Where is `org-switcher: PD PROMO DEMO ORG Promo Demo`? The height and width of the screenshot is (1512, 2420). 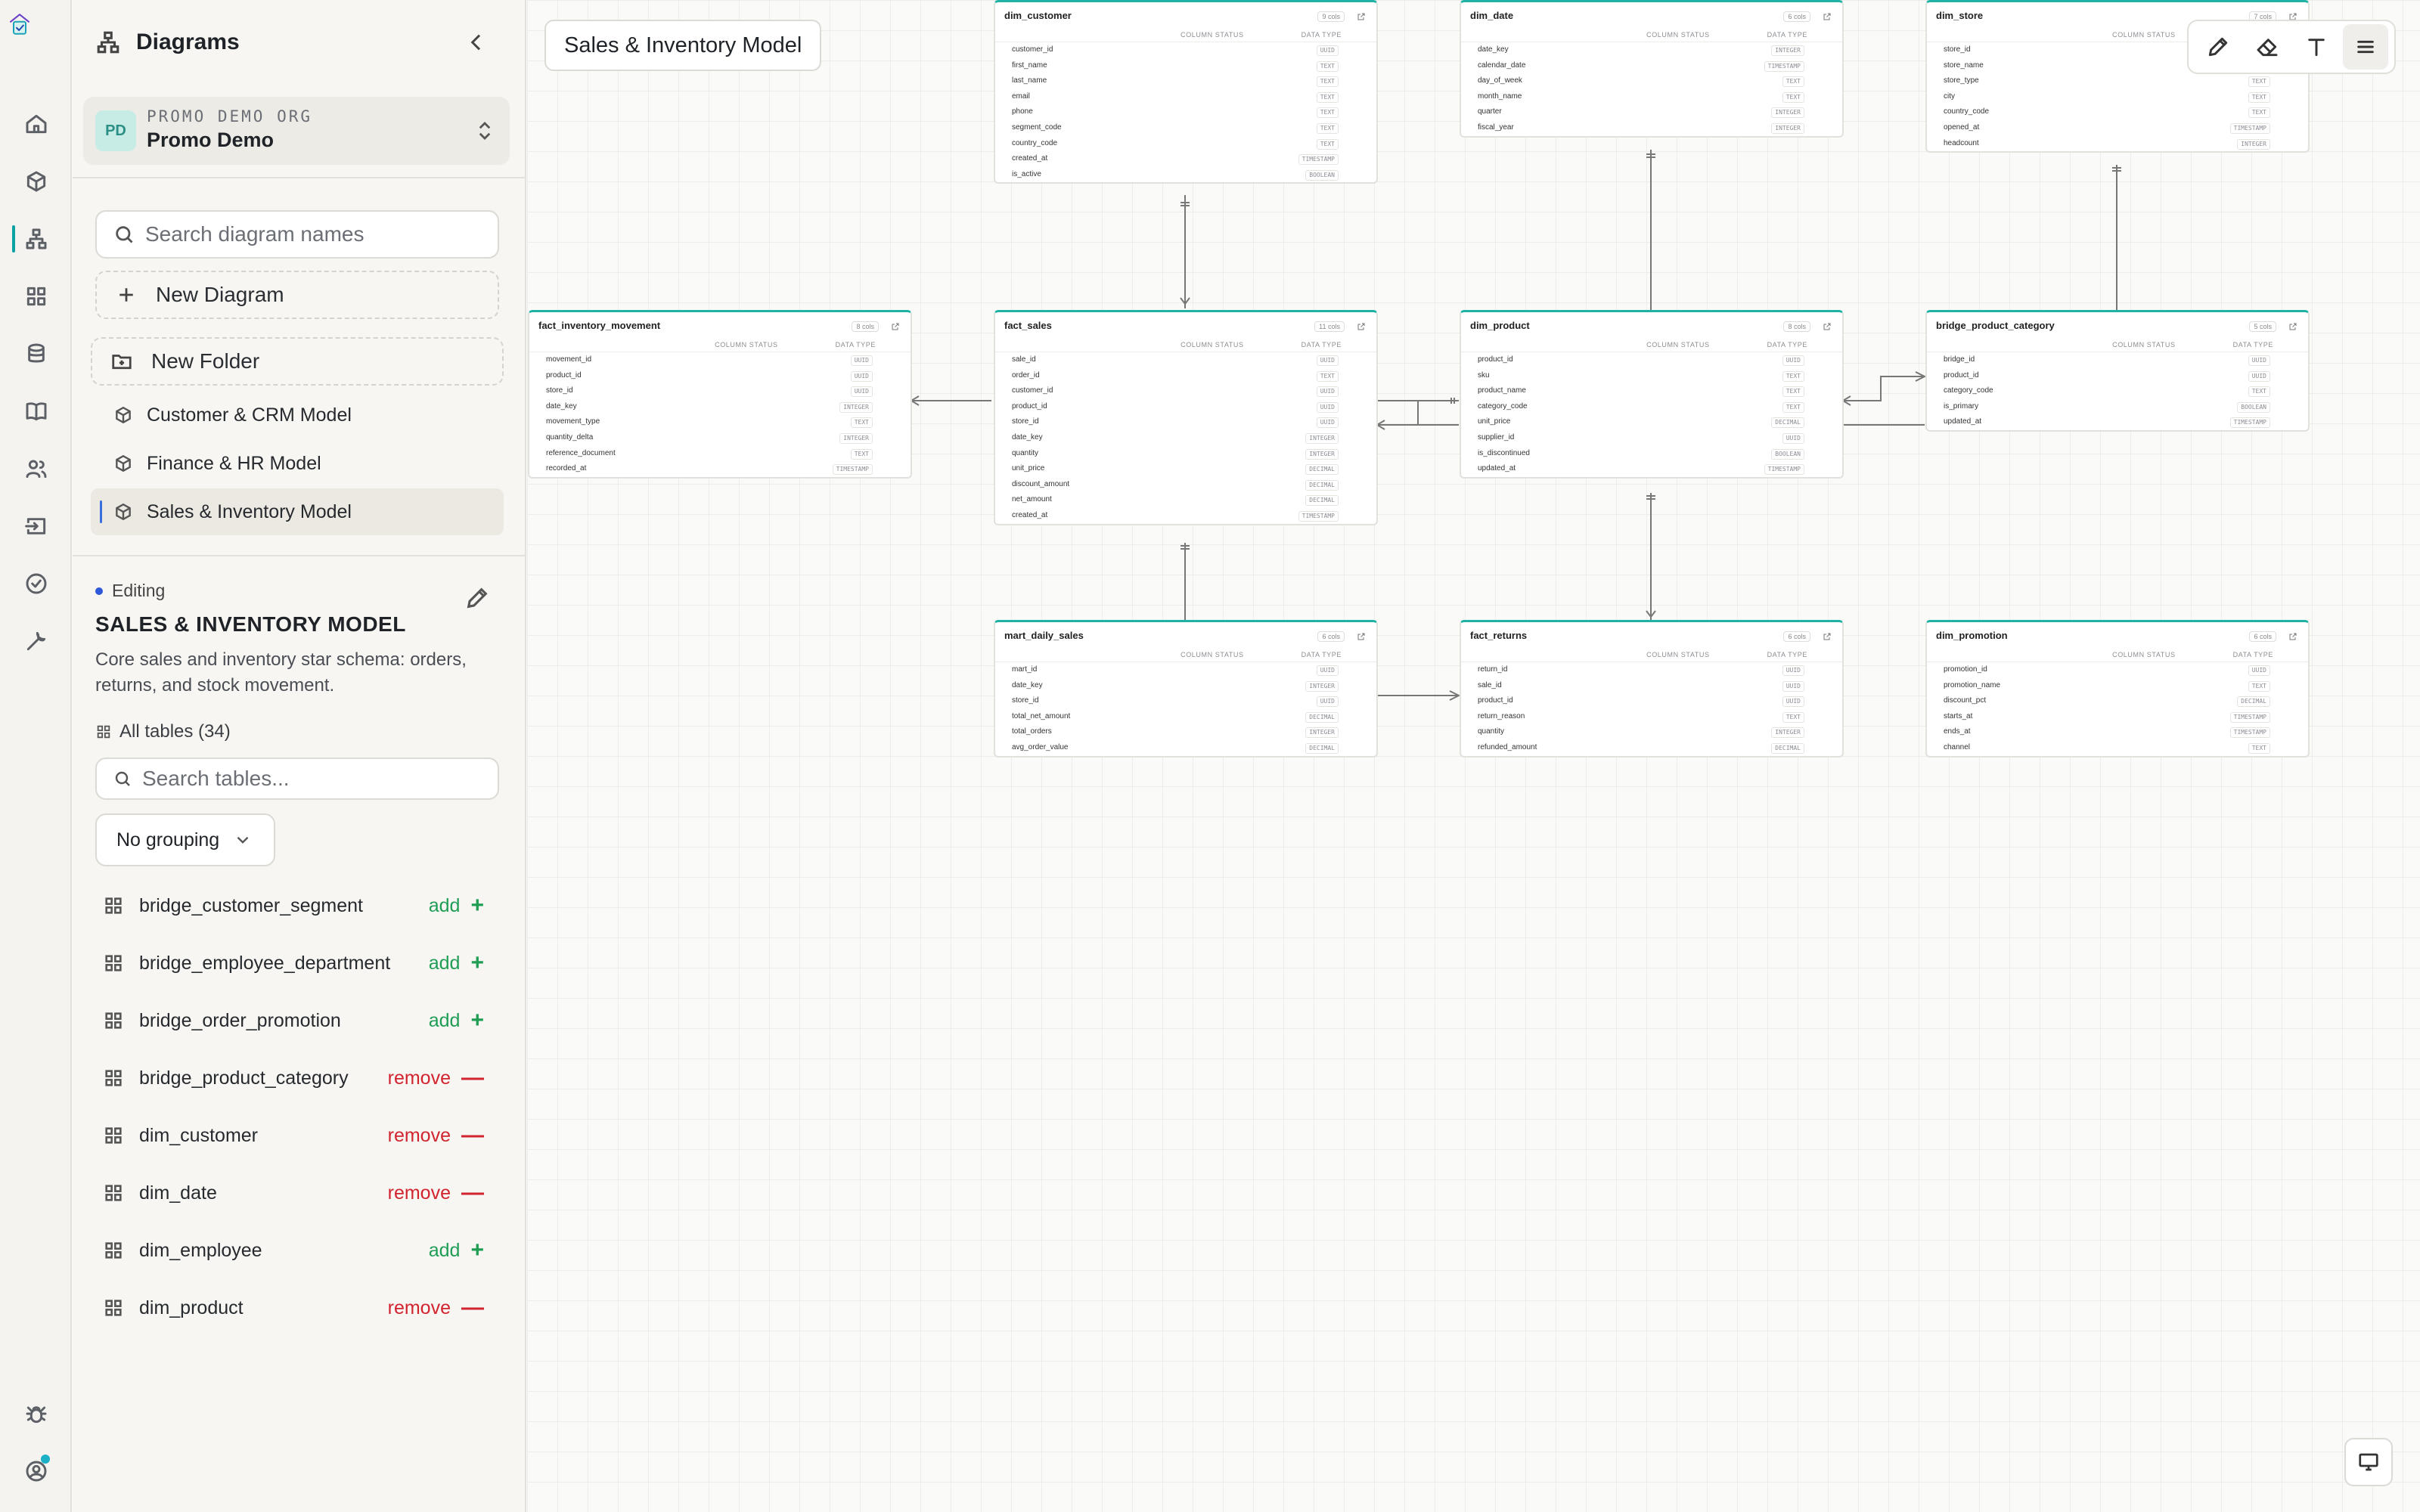 org-switcher: PD PROMO DEMO ORG Promo Demo is located at coordinates (296, 131).